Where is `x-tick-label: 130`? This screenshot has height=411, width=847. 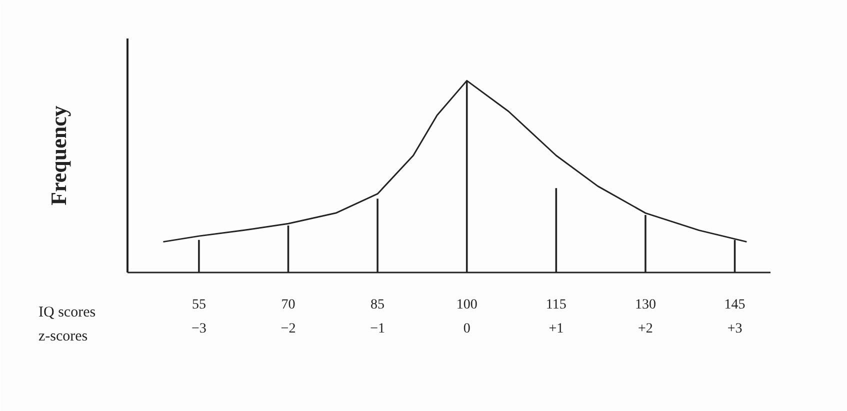 x-tick-label: 130 is located at coordinates (645, 305).